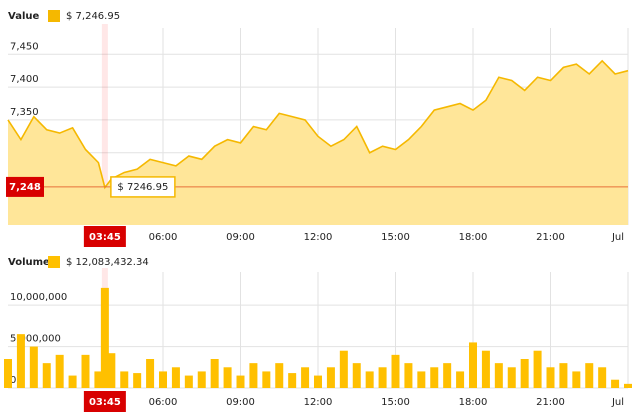  I want to click on cursor-band, so click(104, 124).